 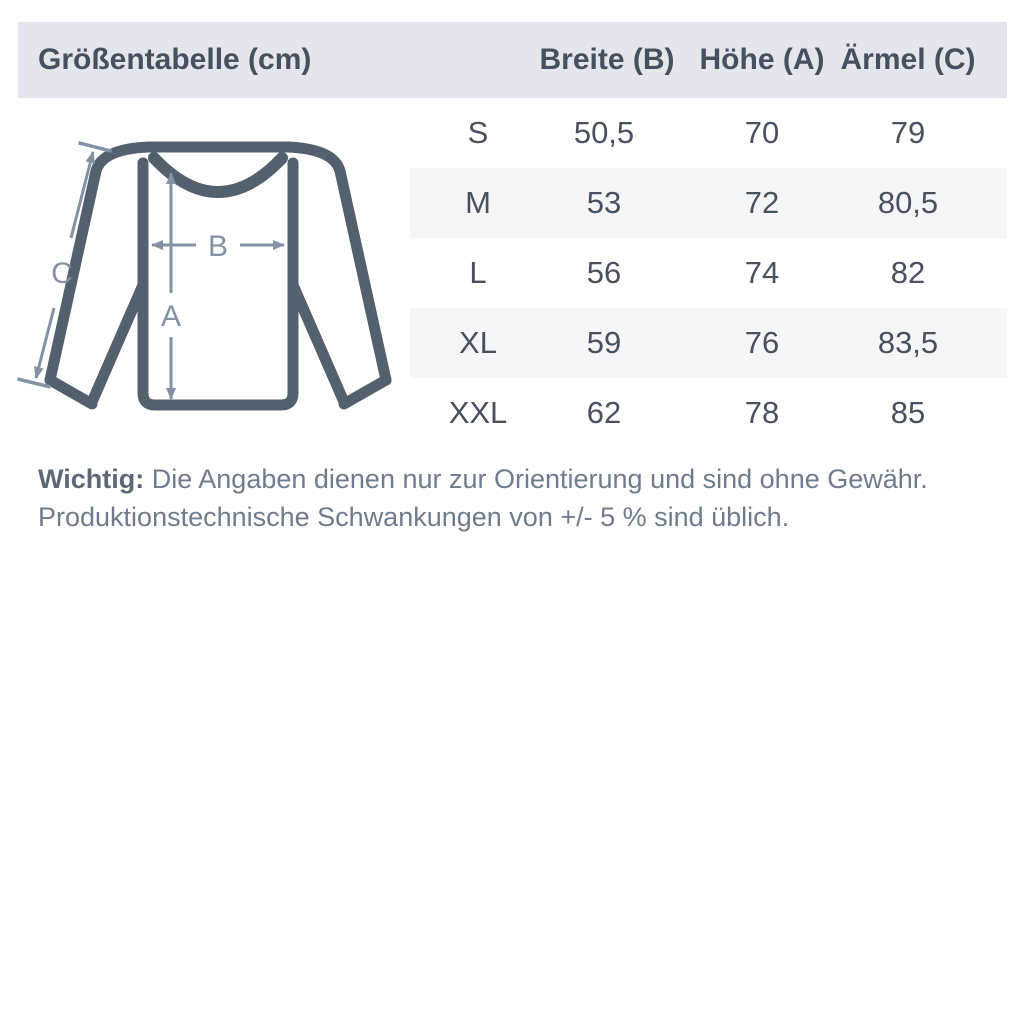 What do you see at coordinates (478, 272) in the screenshot?
I see `size-cell: L` at bounding box center [478, 272].